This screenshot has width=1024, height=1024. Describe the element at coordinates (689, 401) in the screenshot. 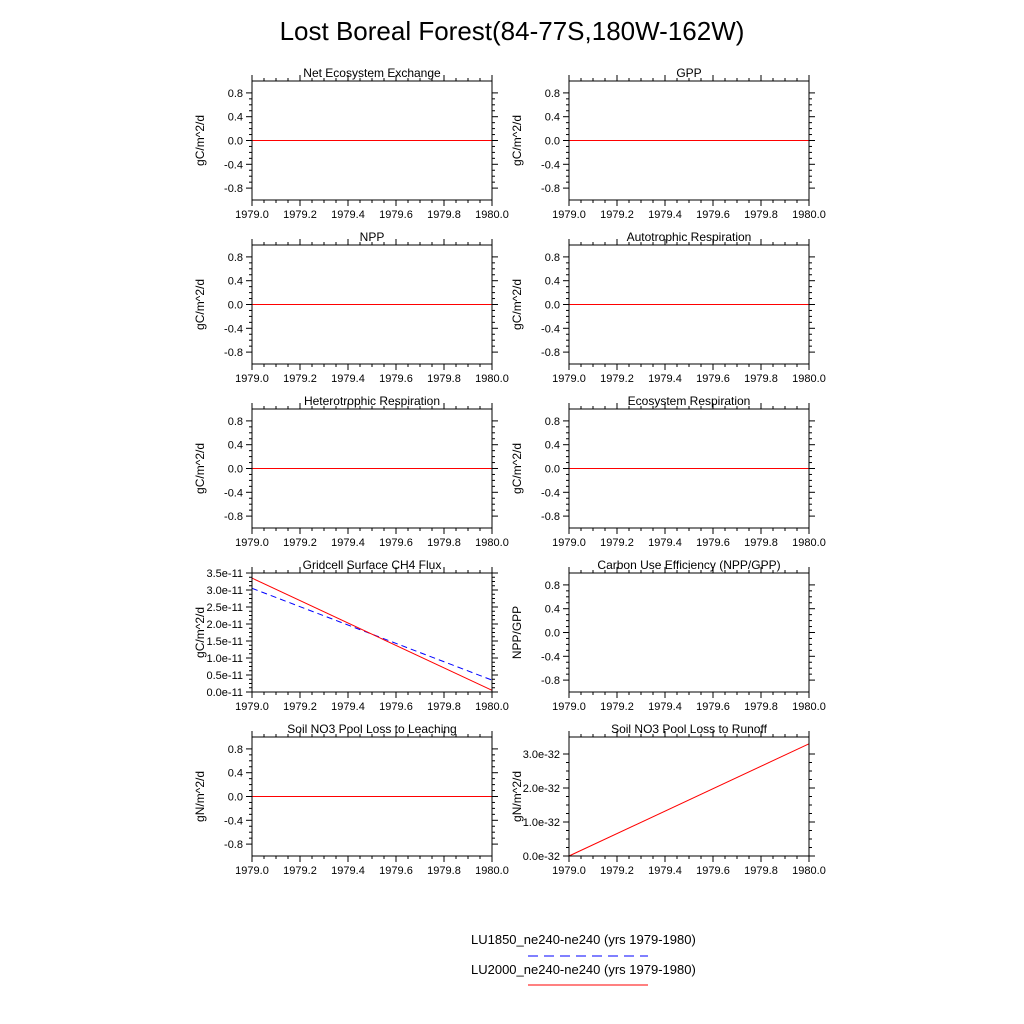

I see `panel-title: Ecosystem Respiration` at that location.